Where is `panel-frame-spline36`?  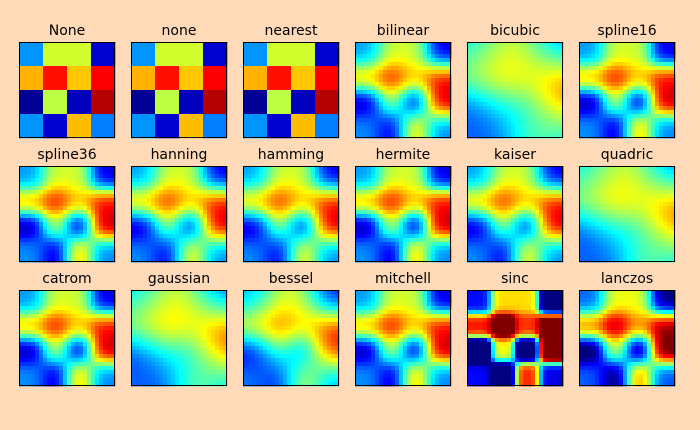 panel-frame-spline36 is located at coordinates (67, 214).